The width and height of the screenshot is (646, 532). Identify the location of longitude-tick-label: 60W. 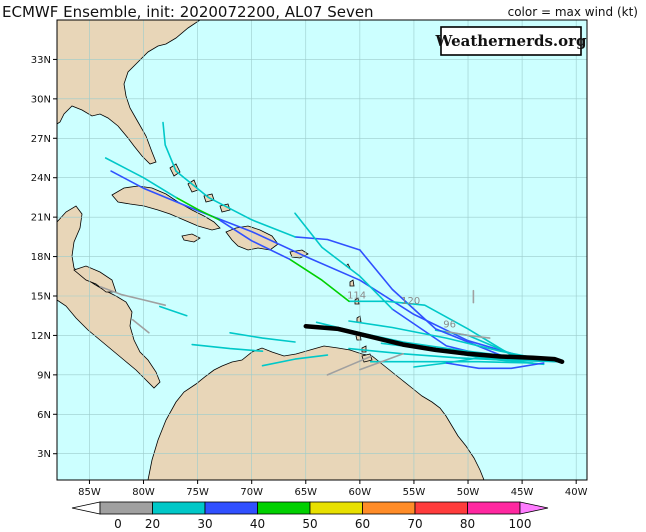
(360, 492).